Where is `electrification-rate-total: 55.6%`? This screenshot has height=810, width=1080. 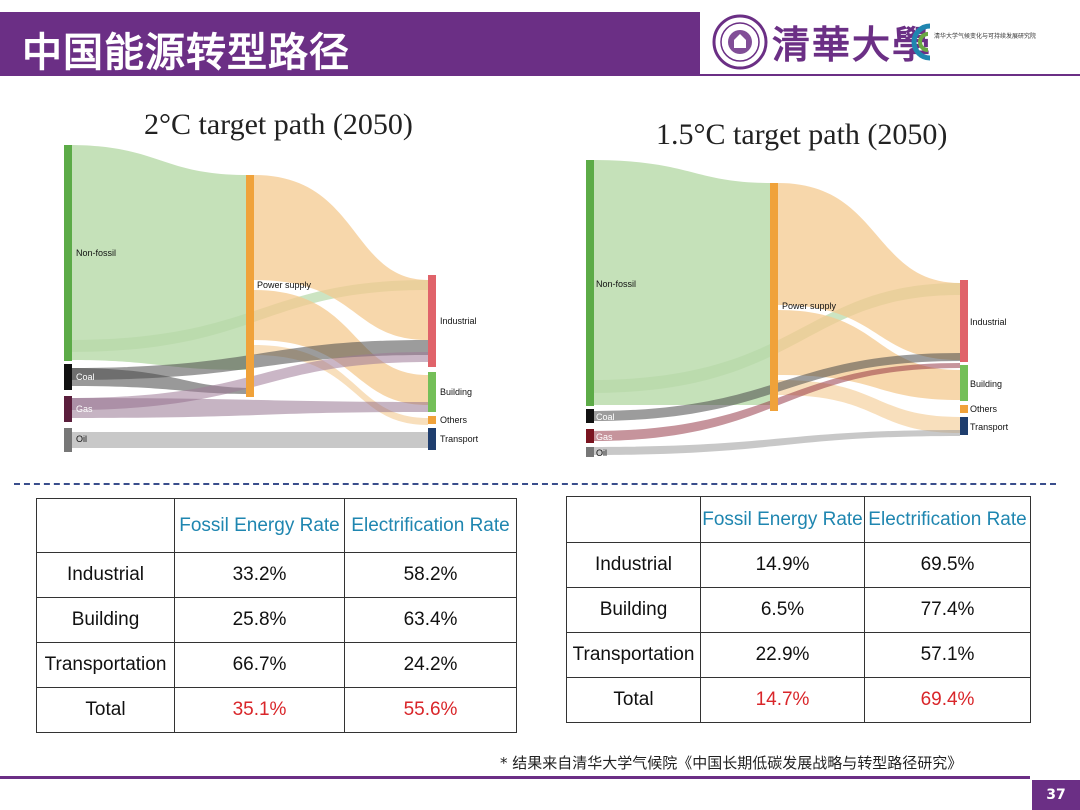 electrification-rate-total: 55.6% is located at coordinates (430, 710).